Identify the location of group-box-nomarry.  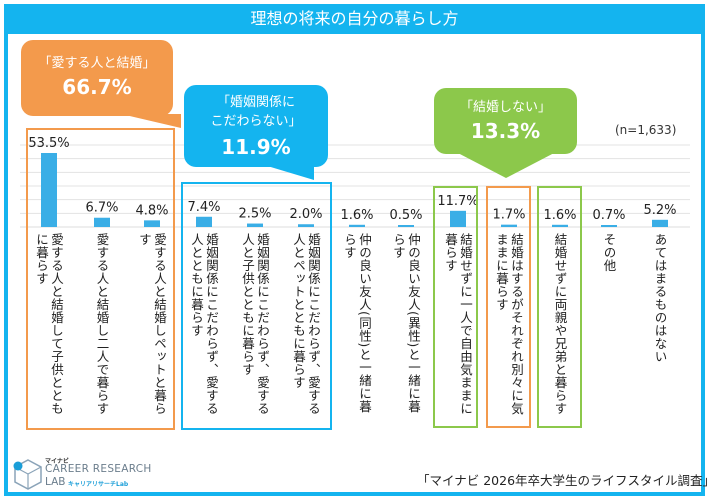
(256, 306).